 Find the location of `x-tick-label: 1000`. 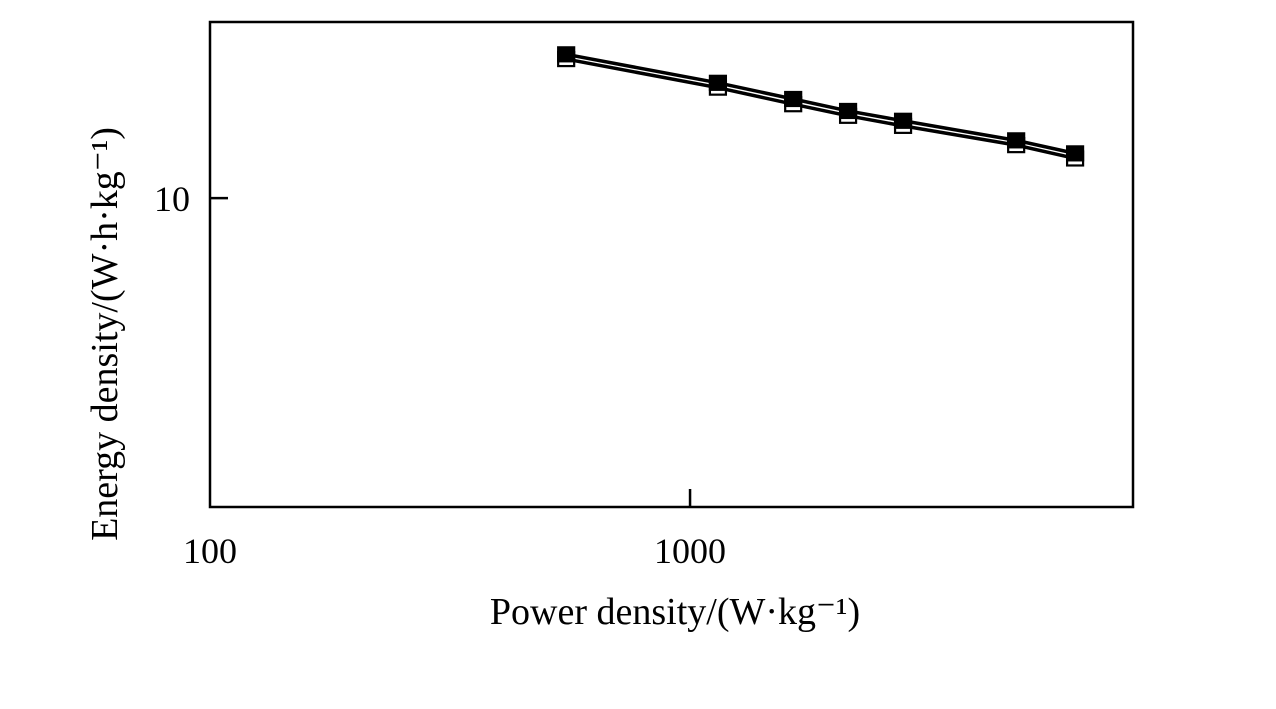

x-tick-label: 1000 is located at coordinates (690, 551).